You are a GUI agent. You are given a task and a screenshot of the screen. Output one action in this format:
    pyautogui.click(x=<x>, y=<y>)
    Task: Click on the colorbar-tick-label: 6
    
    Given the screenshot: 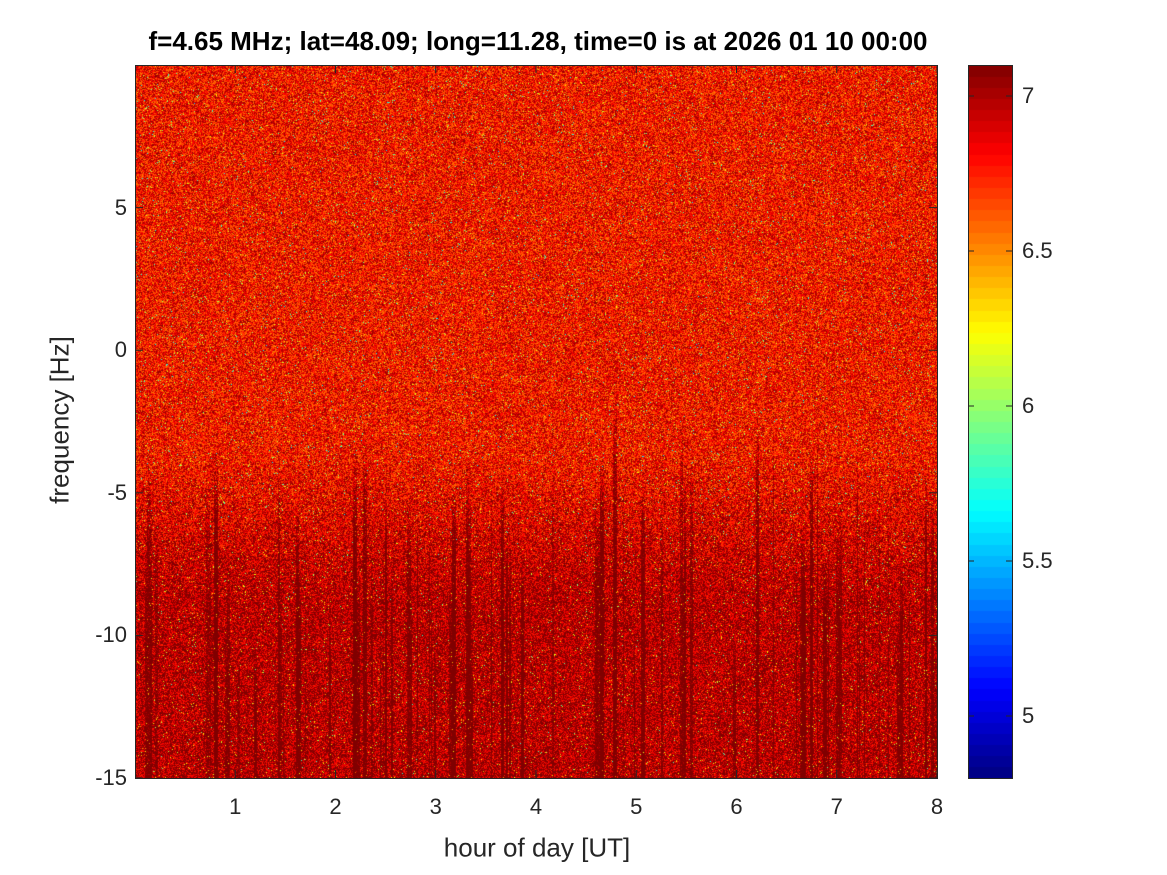 What is the action you would take?
    pyautogui.click(x=1028, y=405)
    